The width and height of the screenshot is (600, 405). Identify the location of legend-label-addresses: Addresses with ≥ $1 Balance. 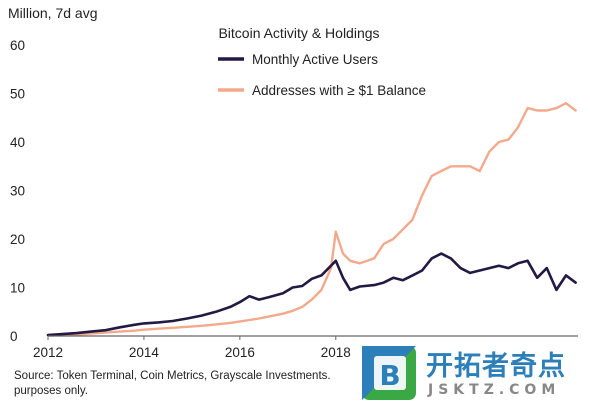
(339, 90).